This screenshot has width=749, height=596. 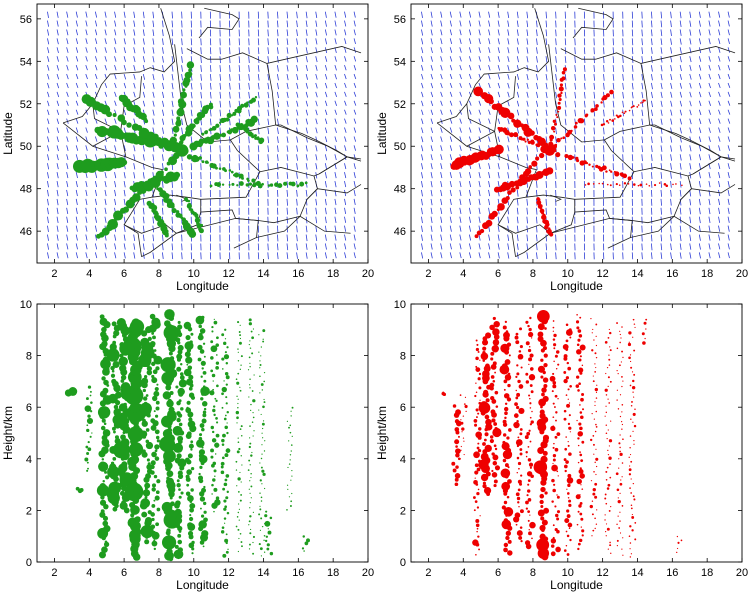 I want to click on y-tick-label: 50, so click(x=26, y=147).